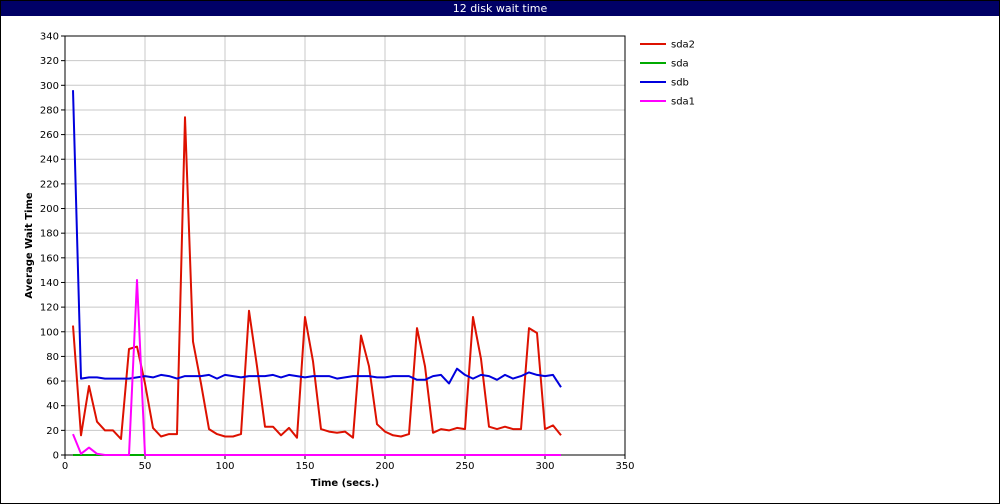 Image resolution: width=1000 pixels, height=504 pixels. I want to click on x-tick-label: 300, so click(544, 466).